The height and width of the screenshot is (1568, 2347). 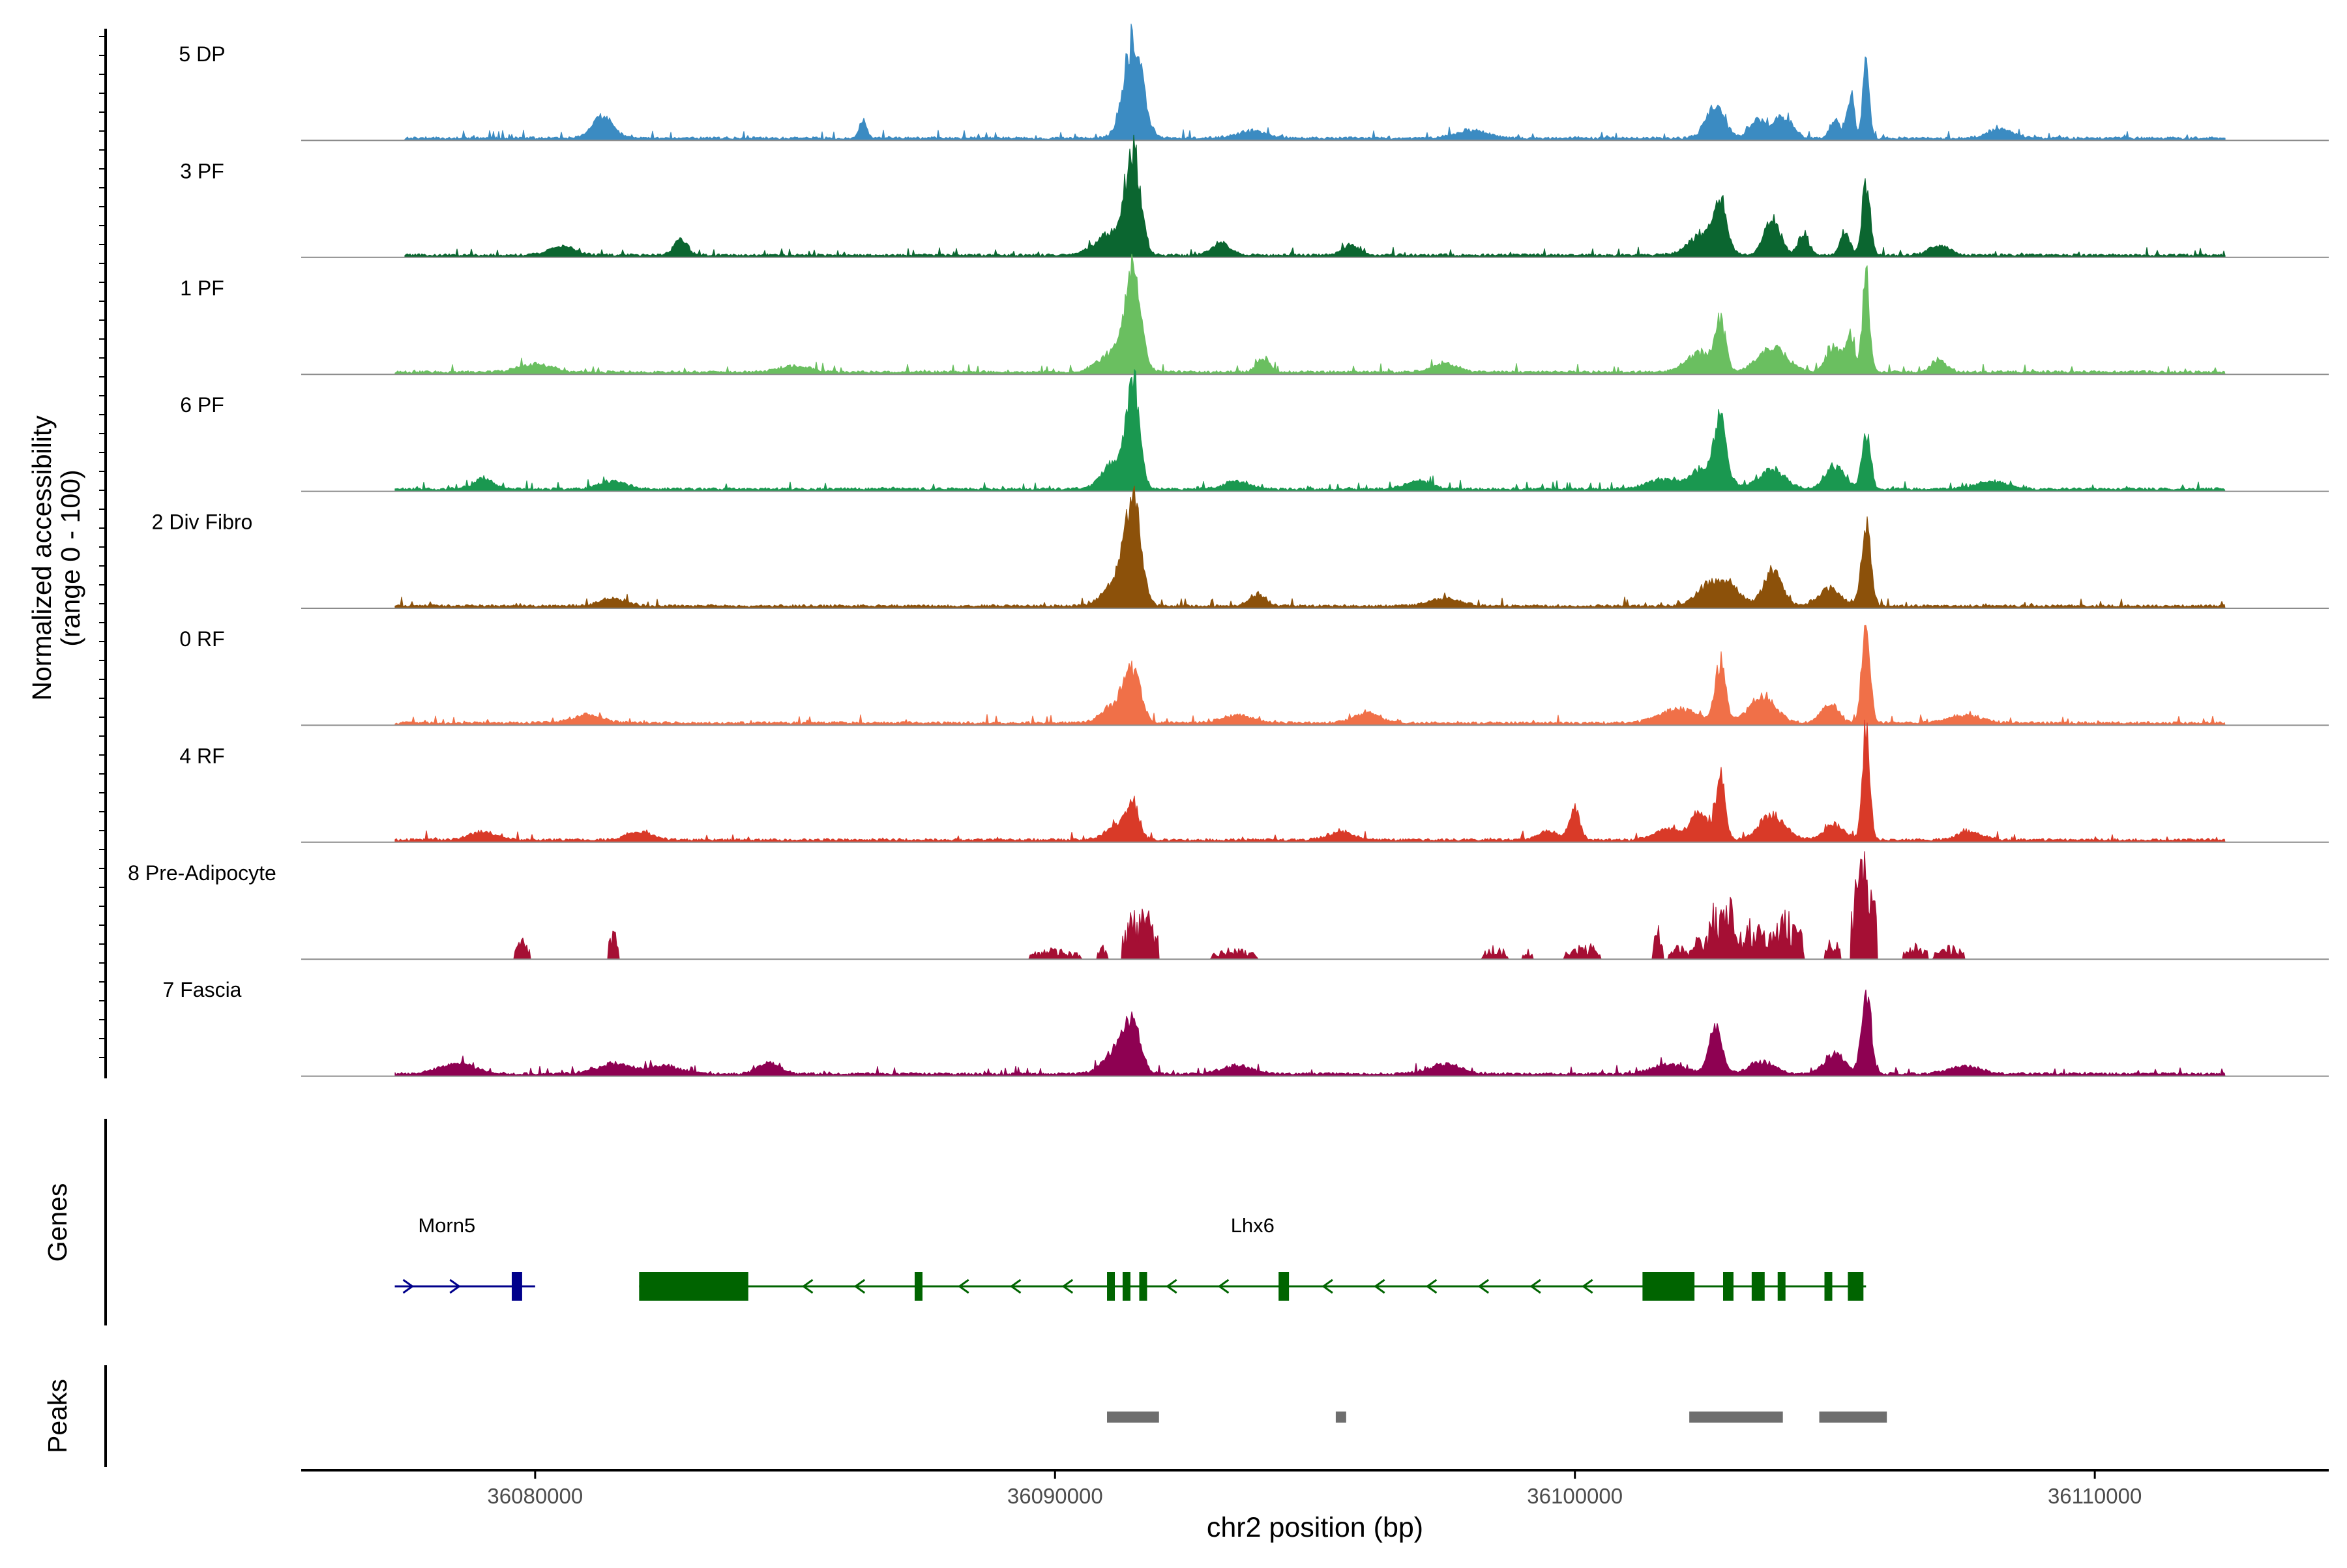 I want to click on track-label: 4 RF, so click(x=201, y=756).